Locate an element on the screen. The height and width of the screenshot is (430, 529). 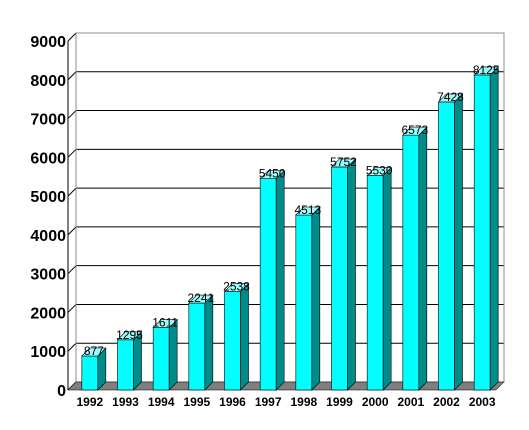
x-tick-label: 1999 is located at coordinates (339, 402).